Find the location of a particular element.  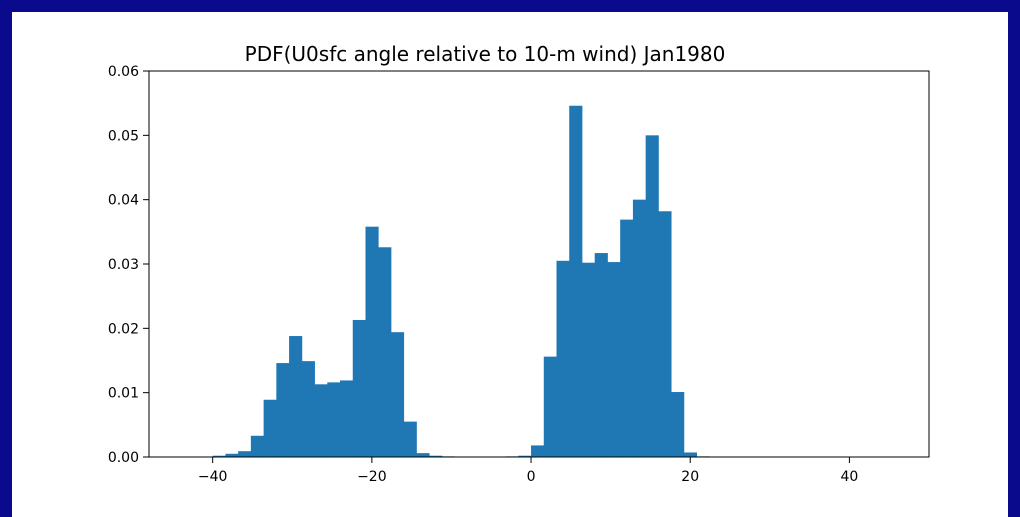

y-axis: 0.00 0.01 0.02 0.03 0.04 0.05 0.06 is located at coordinates (128, 265).